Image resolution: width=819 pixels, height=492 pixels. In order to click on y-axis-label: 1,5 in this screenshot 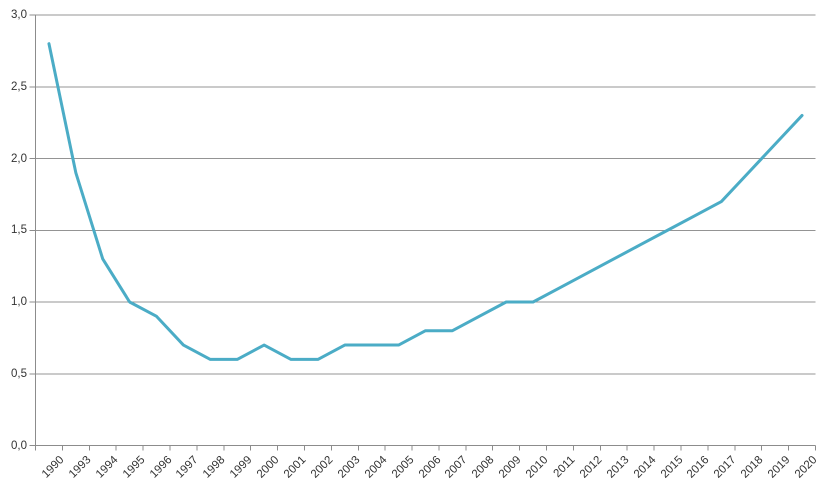, I will do `click(19, 230)`.